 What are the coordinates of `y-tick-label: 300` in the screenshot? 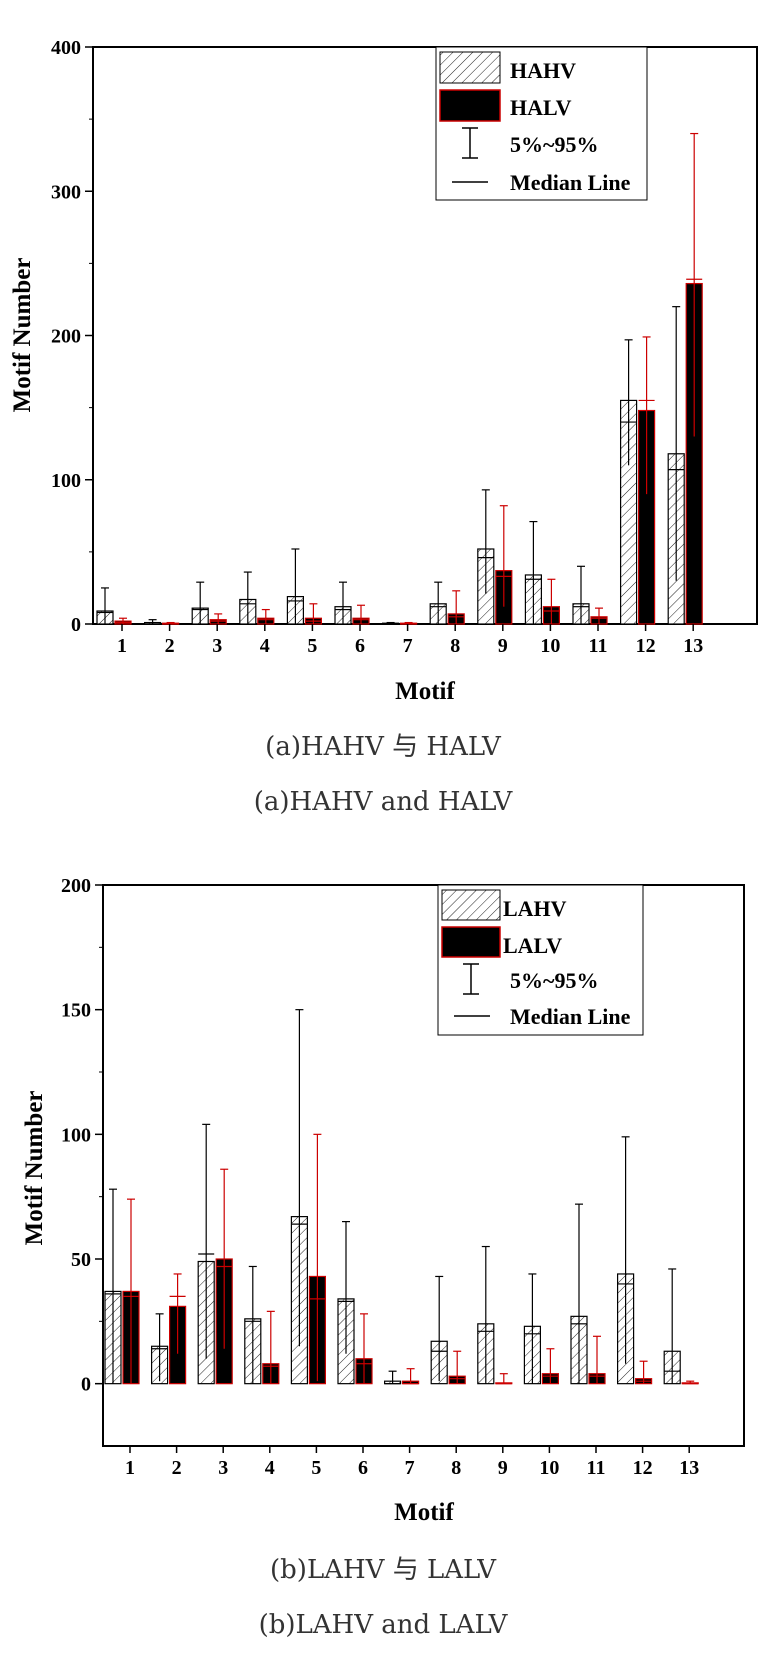 It's located at (66, 192).